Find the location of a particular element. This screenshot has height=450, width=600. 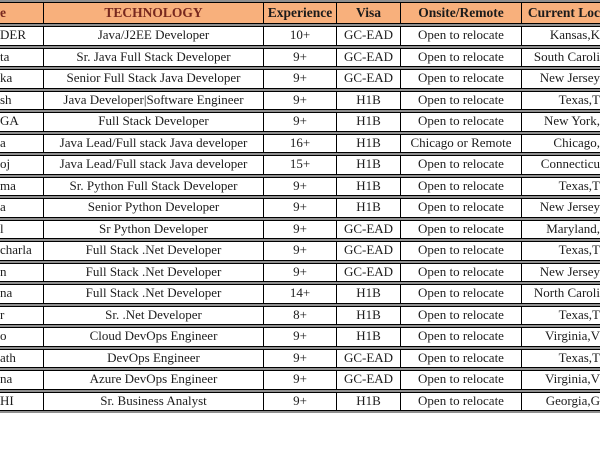

cell-experience: 16+ is located at coordinates (300, 143).